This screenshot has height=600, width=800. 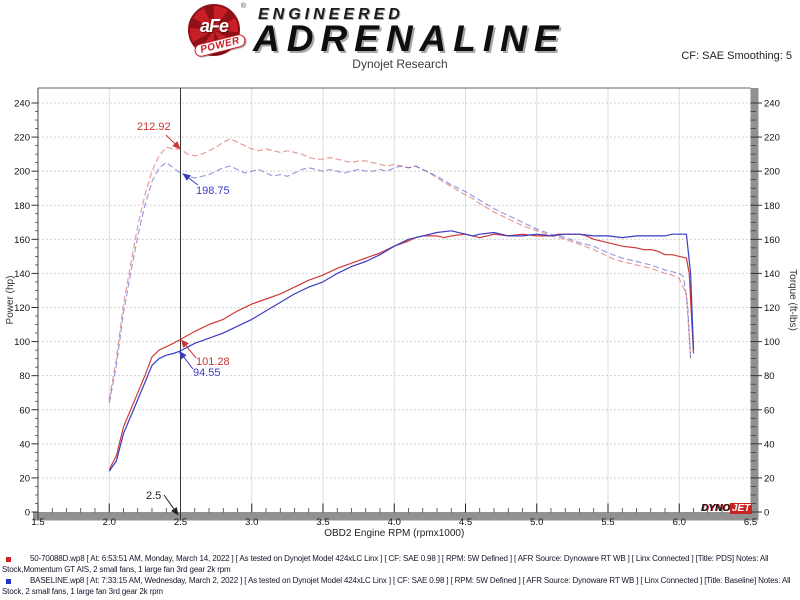 What do you see at coordinates (251, 522) in the screenshot?
I see `svg-text: 3.0` at bounding box center [251, 522].